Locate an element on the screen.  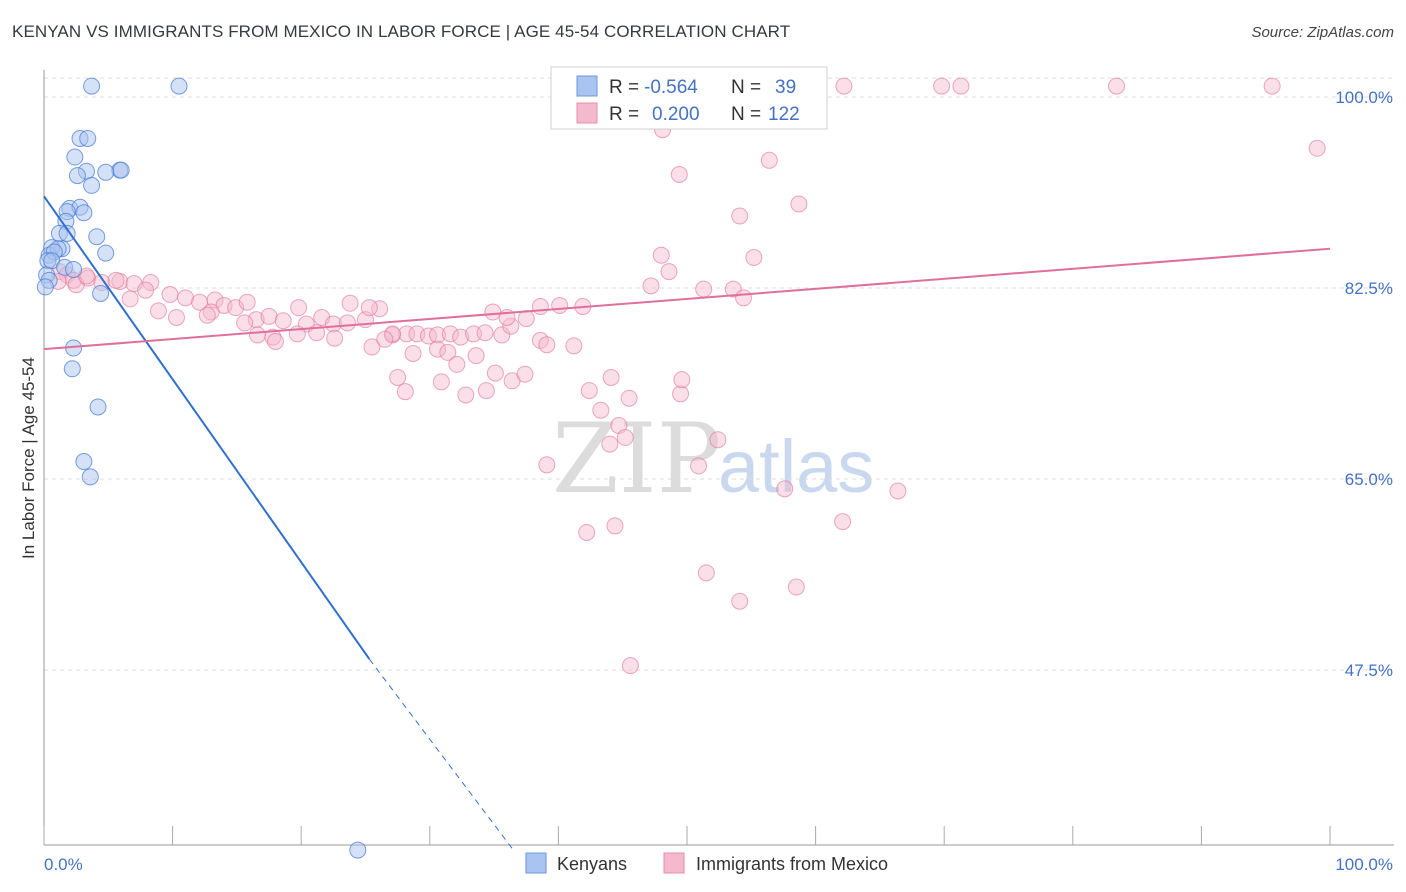
y-axis-title: In Labor Force | Age 45-54 is located at coordinates (28, 458).